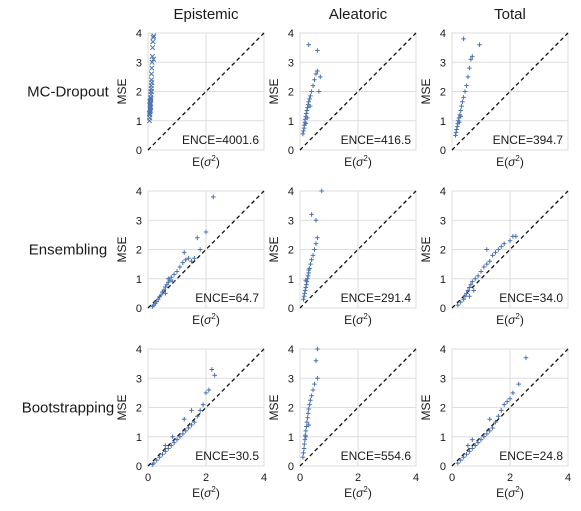 This screenshot has width=581, height=511. Describe the element at coordinates (68, 92) in the screenshot. I see `row-title-0: MC-Dropout` at that location.